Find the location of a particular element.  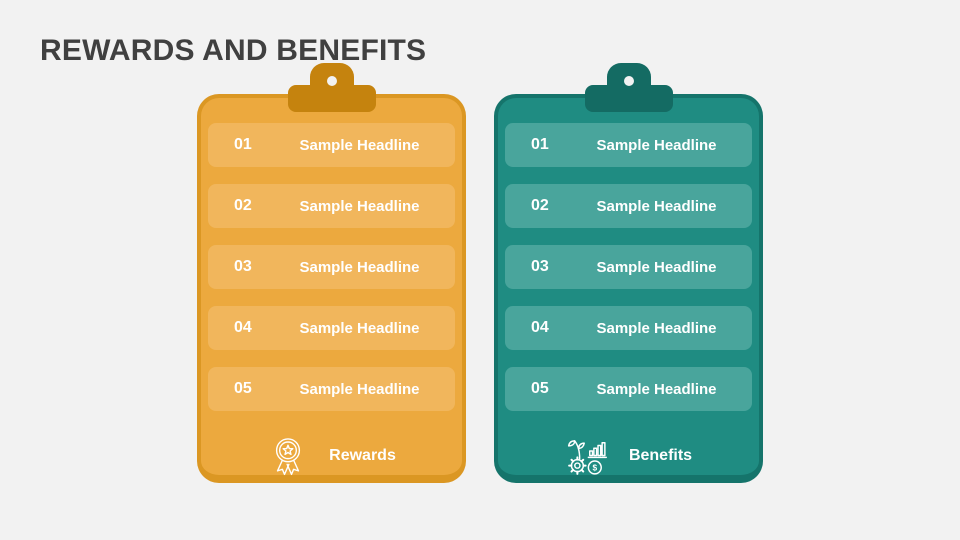

panel-label: Rewards is located at coordinates (362, 455).